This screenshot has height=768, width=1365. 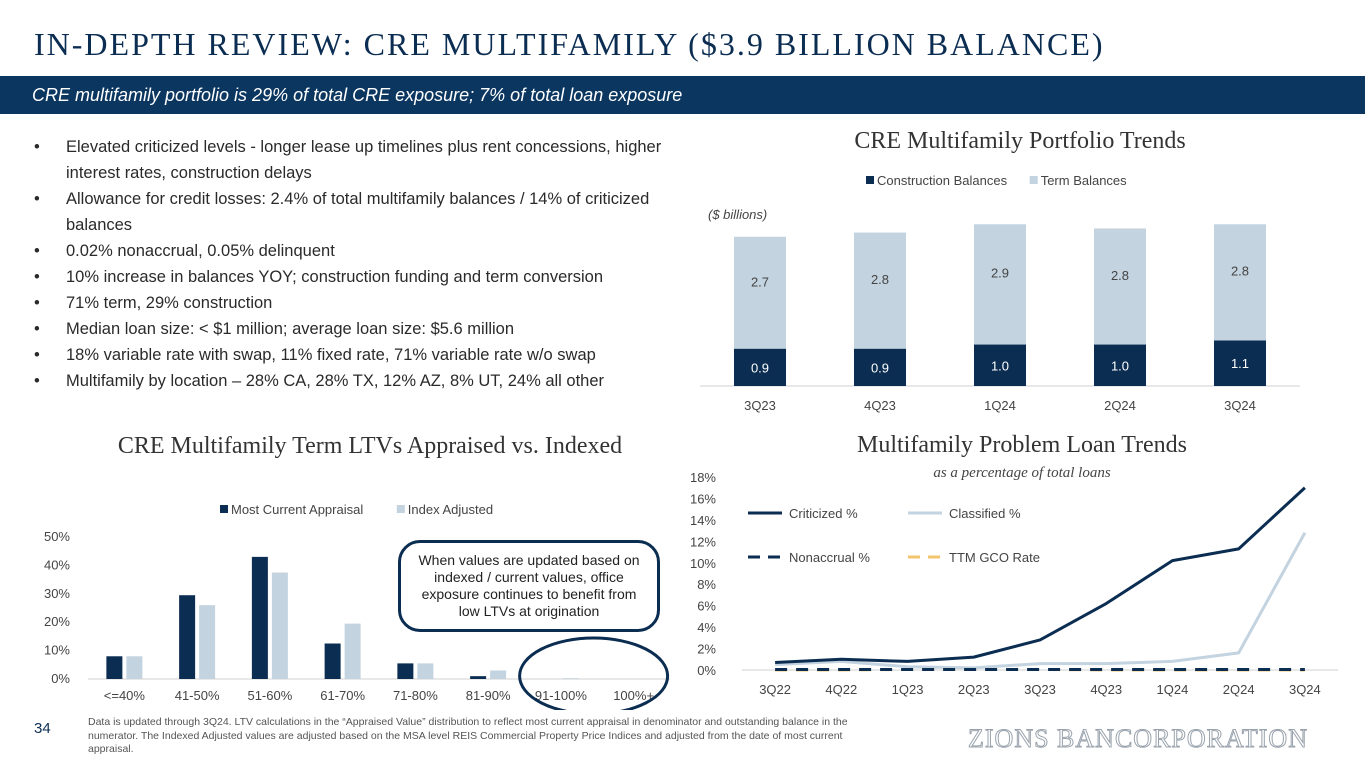 What do you see at coordinates (974, 689) in the screenshot?
I see `x-tick-label: 2Q23` at bounding box center [974, 689].